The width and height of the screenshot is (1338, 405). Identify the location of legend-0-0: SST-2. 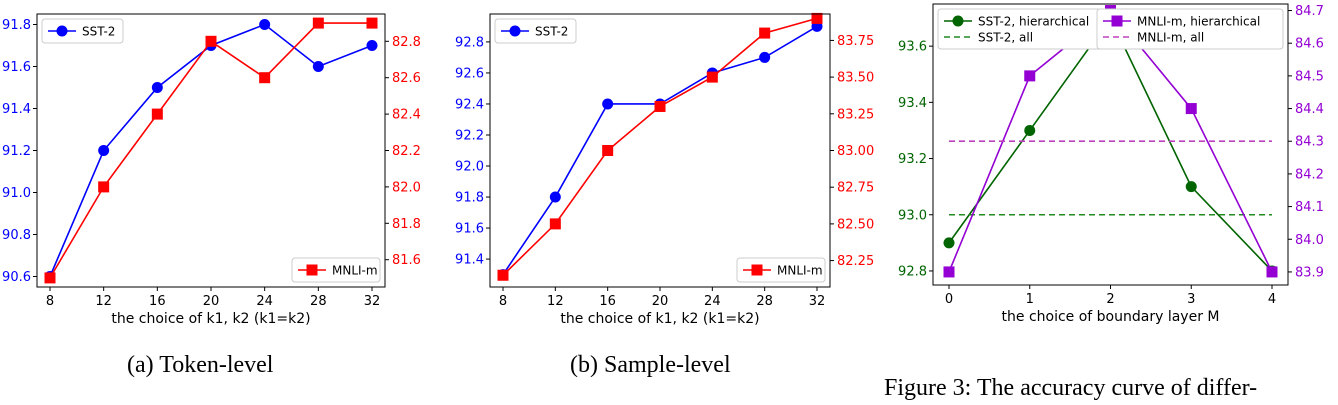
(82, 31).